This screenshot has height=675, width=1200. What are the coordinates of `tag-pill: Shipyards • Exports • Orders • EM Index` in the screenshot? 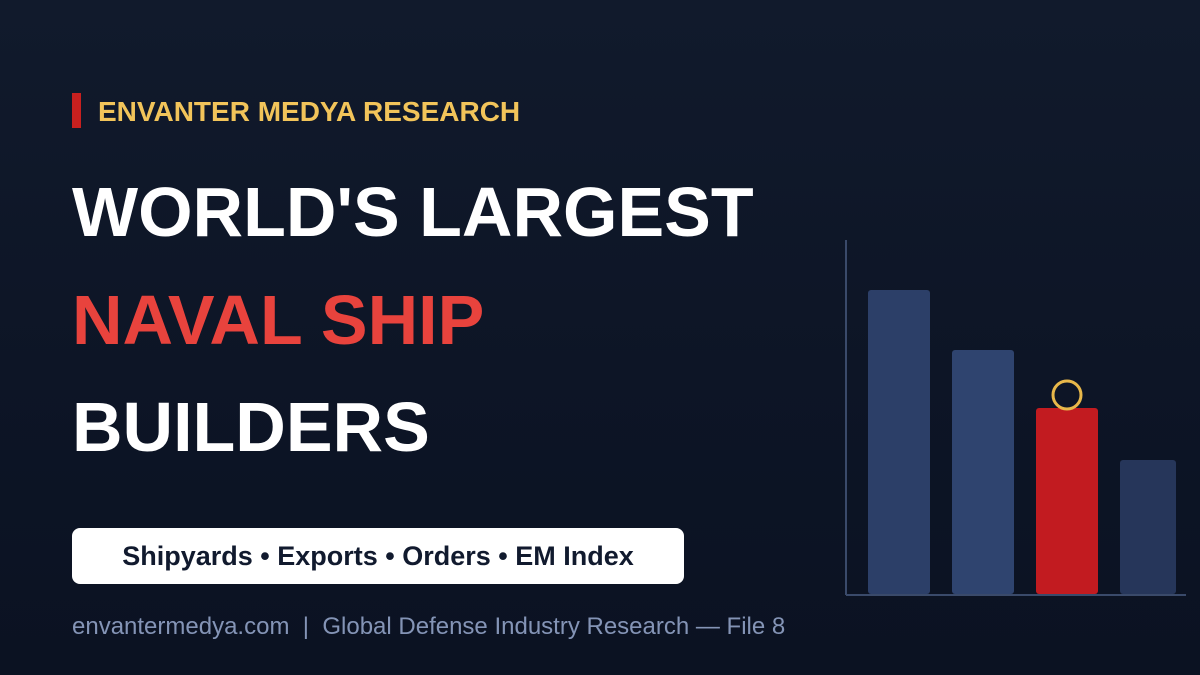 It's located at (378, 556).